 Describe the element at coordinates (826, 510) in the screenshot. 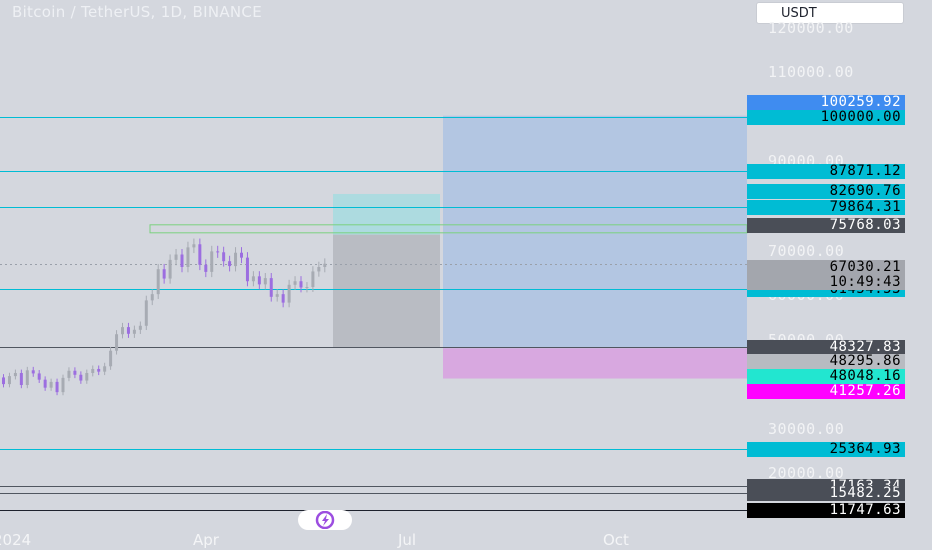

I see `price-tag: 11747.63` at that location.